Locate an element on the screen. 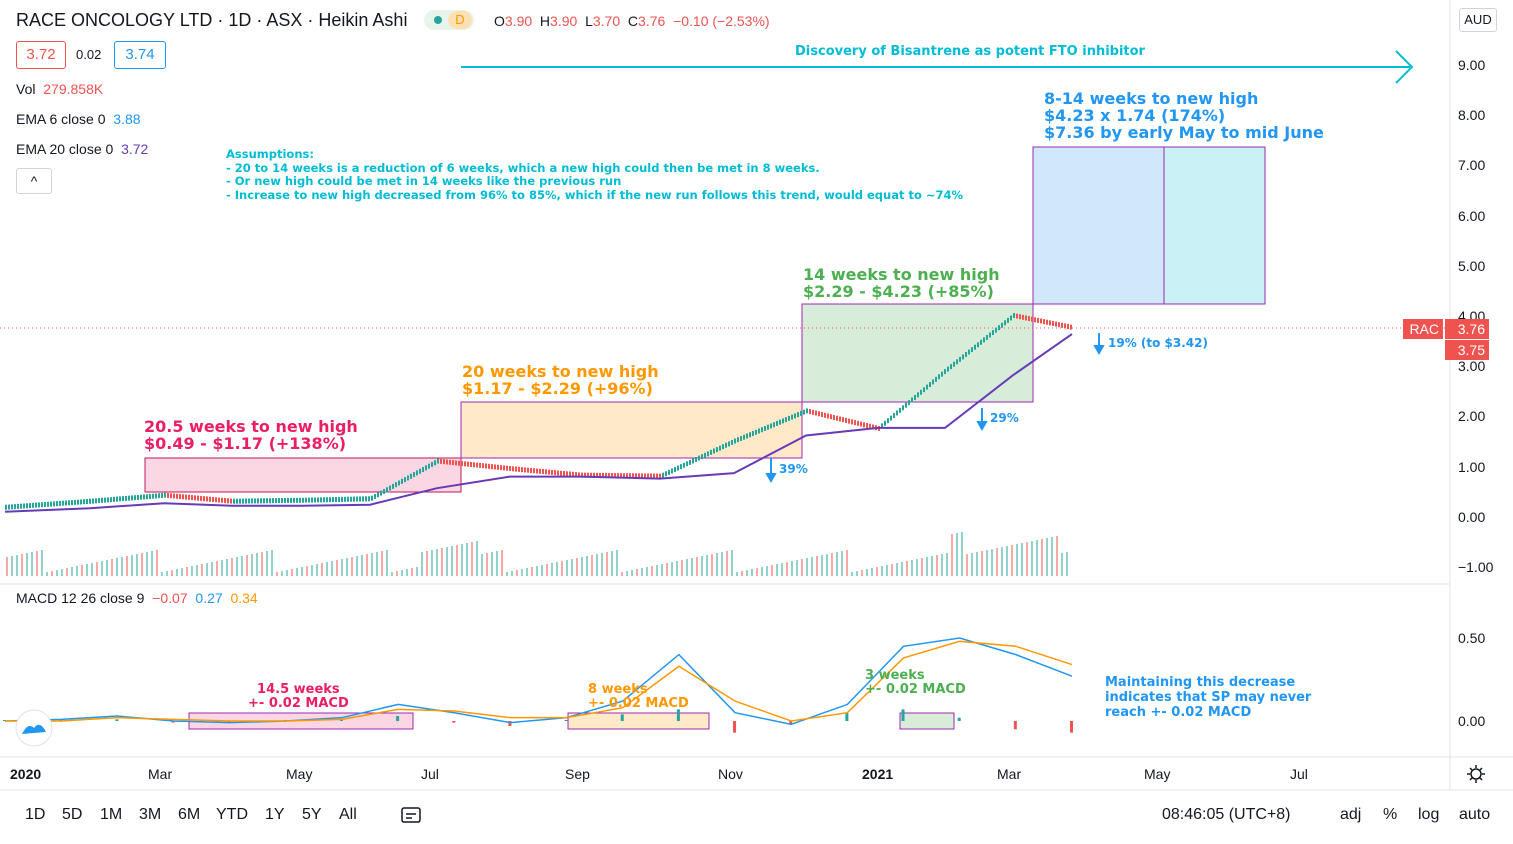 This screenshot has height=844, width=1513. macd-legend: MACD 12 26 close 9 −0.07 0.27 0.34 is located at coordinates (137, 598).